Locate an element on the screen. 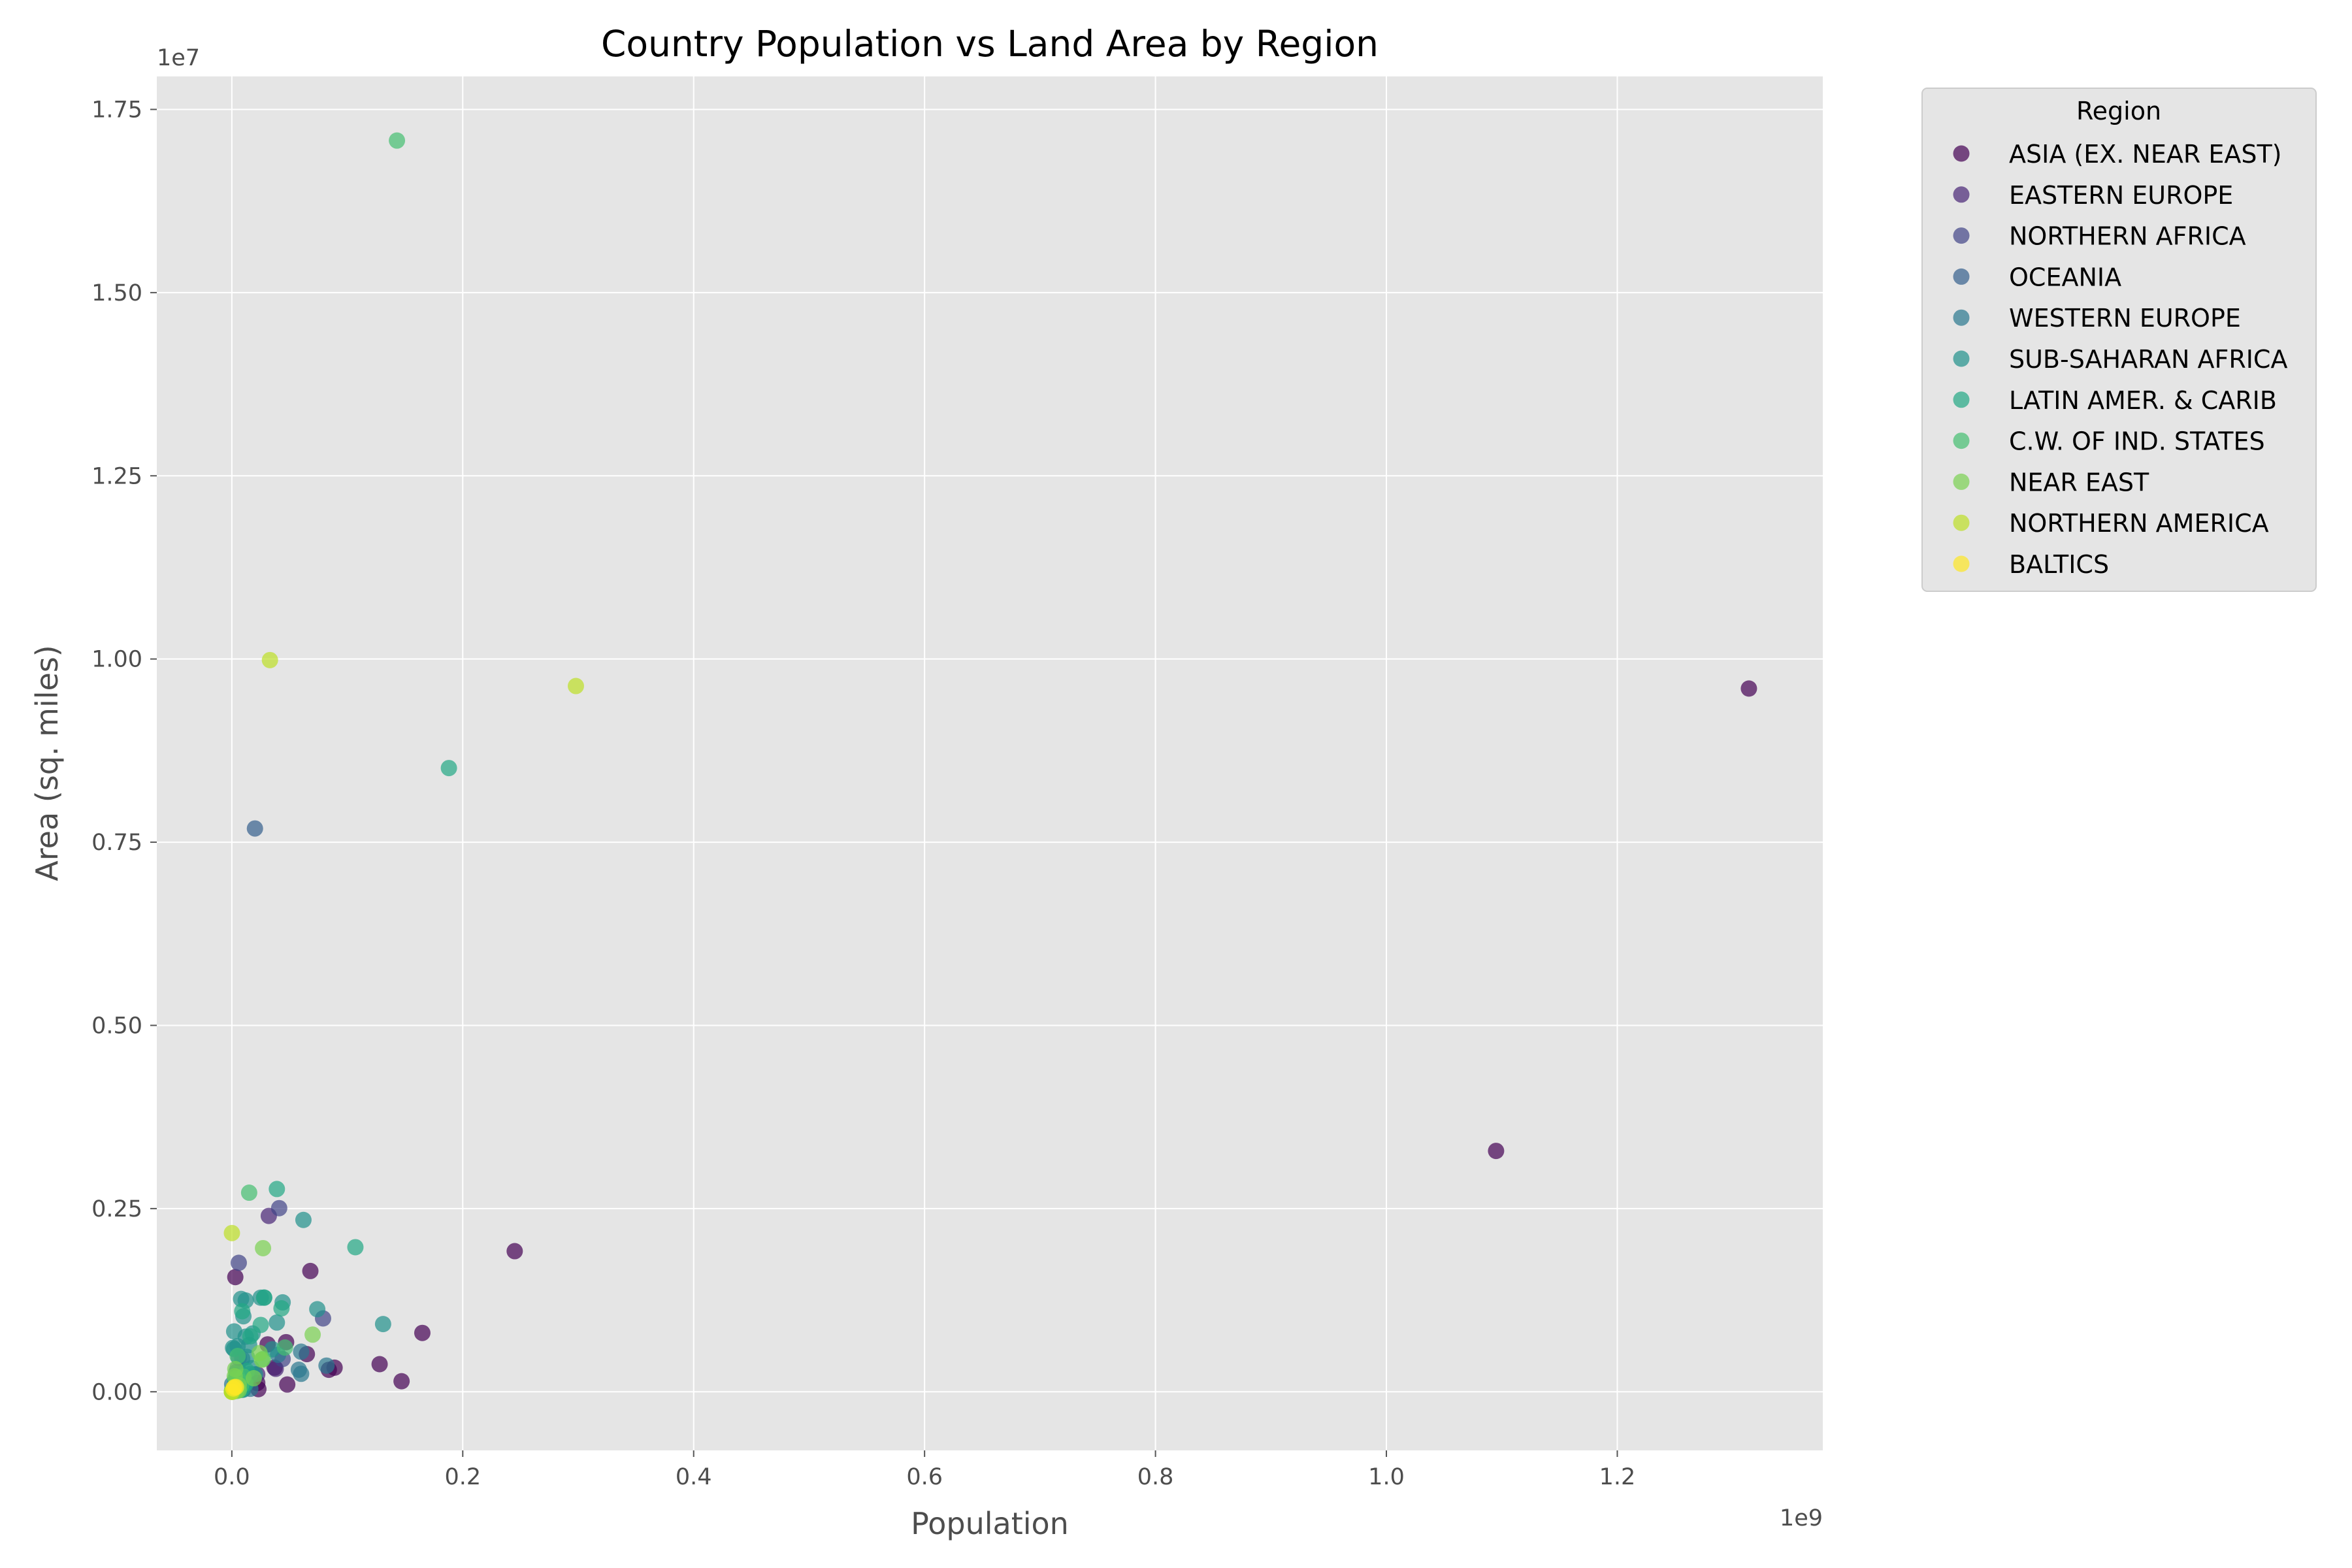 The height and width of the screenshot is (1568, 2352). legend-label: BALTICS is located at coordinates (2059, 564).